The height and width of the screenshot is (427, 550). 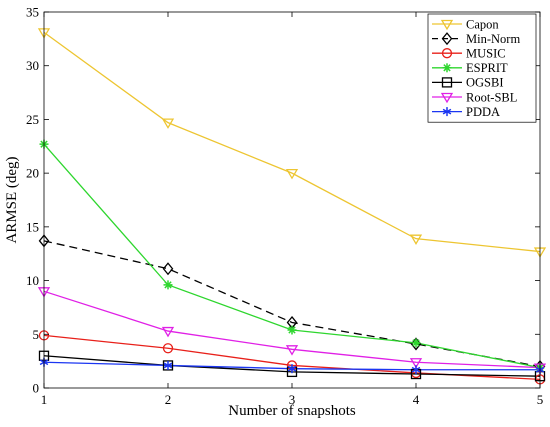 I want to click on legend-label-root-sbl: Root-SBL, so click(x=491, y=97).